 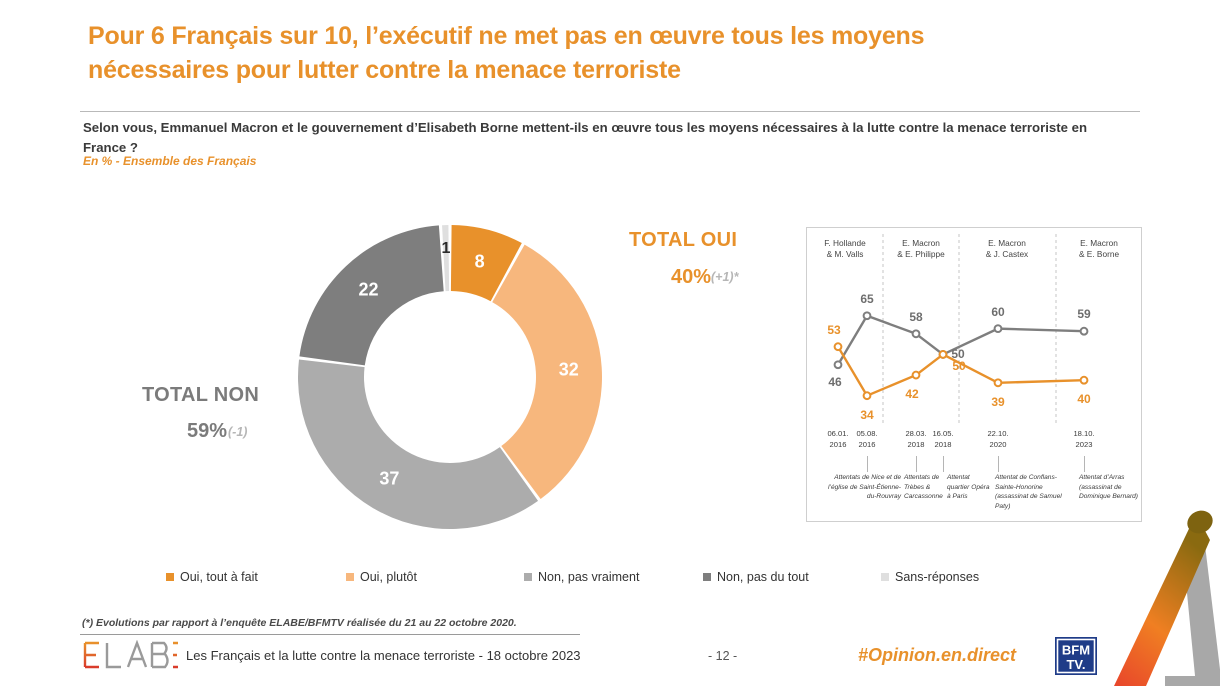 I want to click on legend-label: Sans-réponses, so click(x=937, y=577).